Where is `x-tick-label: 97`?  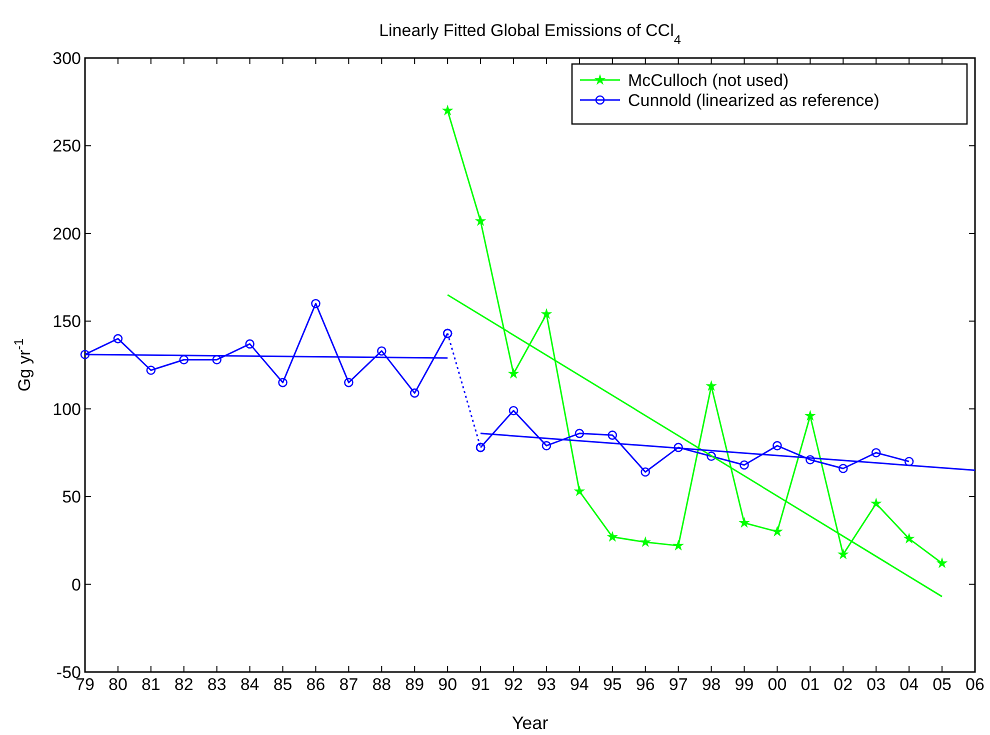
x-tick-label: 97 is located at coordinates (678, 684).